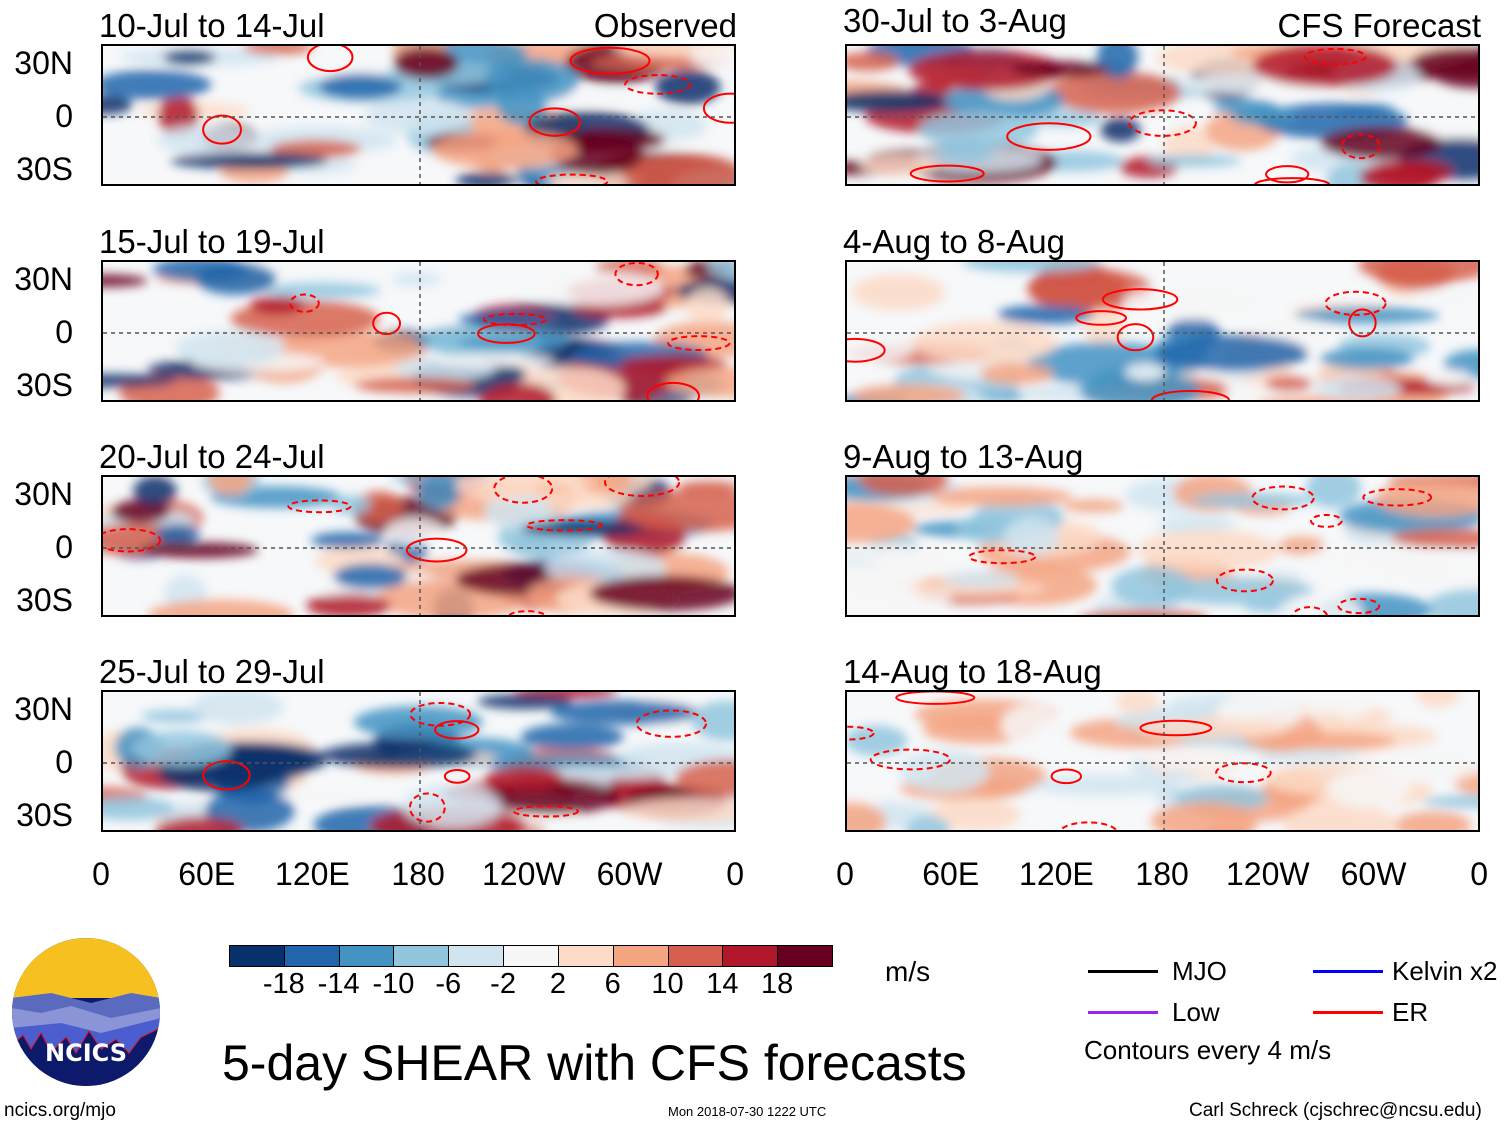 This screenshot has width=1510, height=1127. I want to click on legend-label-er: ER, so click(1410, 1012).